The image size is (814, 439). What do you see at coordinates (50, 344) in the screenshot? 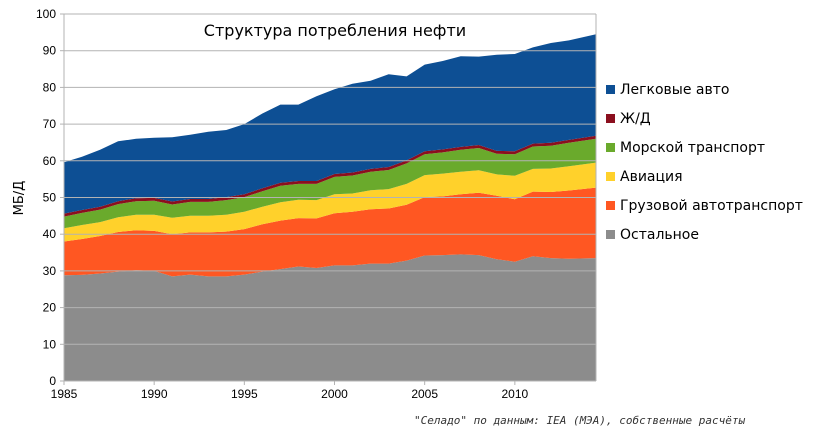
I see `y-tick-label: 10` at bounding box center [50, 344].